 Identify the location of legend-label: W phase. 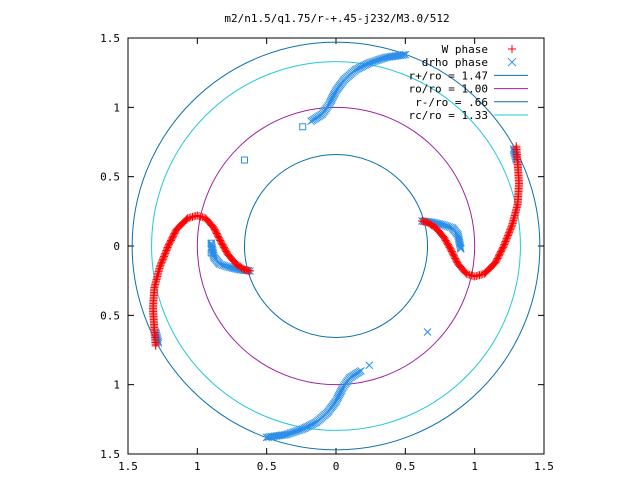
(465, 49).